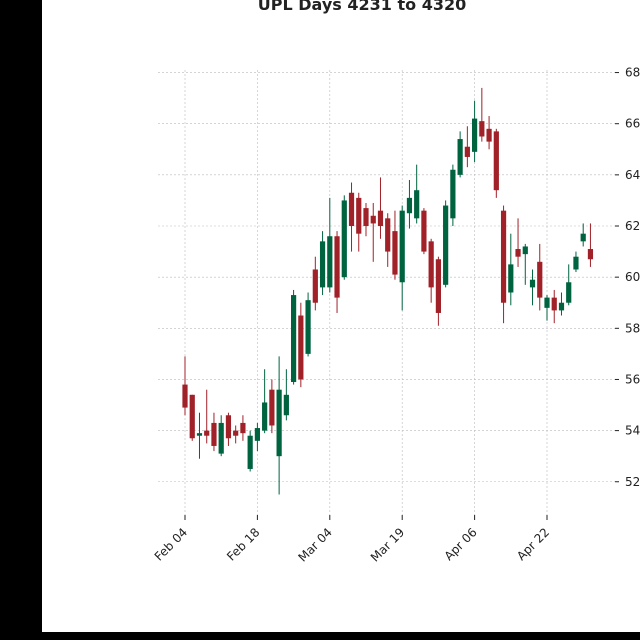 This screenshot has height=640, width=640. I want to click on x-tick-label: Mar 04, so click(315, 544).